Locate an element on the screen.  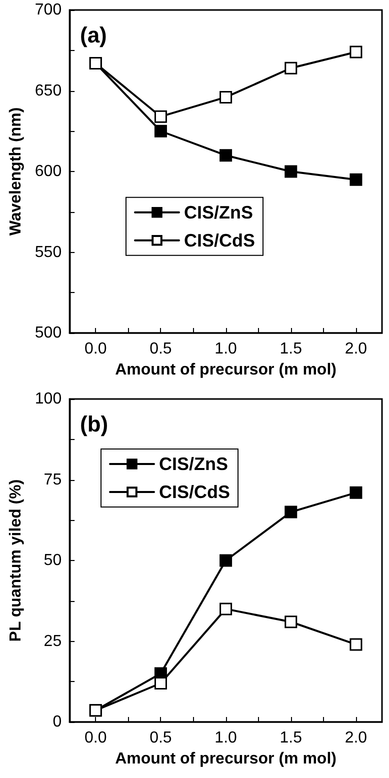
y-tick-label: 550 is located at coordinates (48, 252).